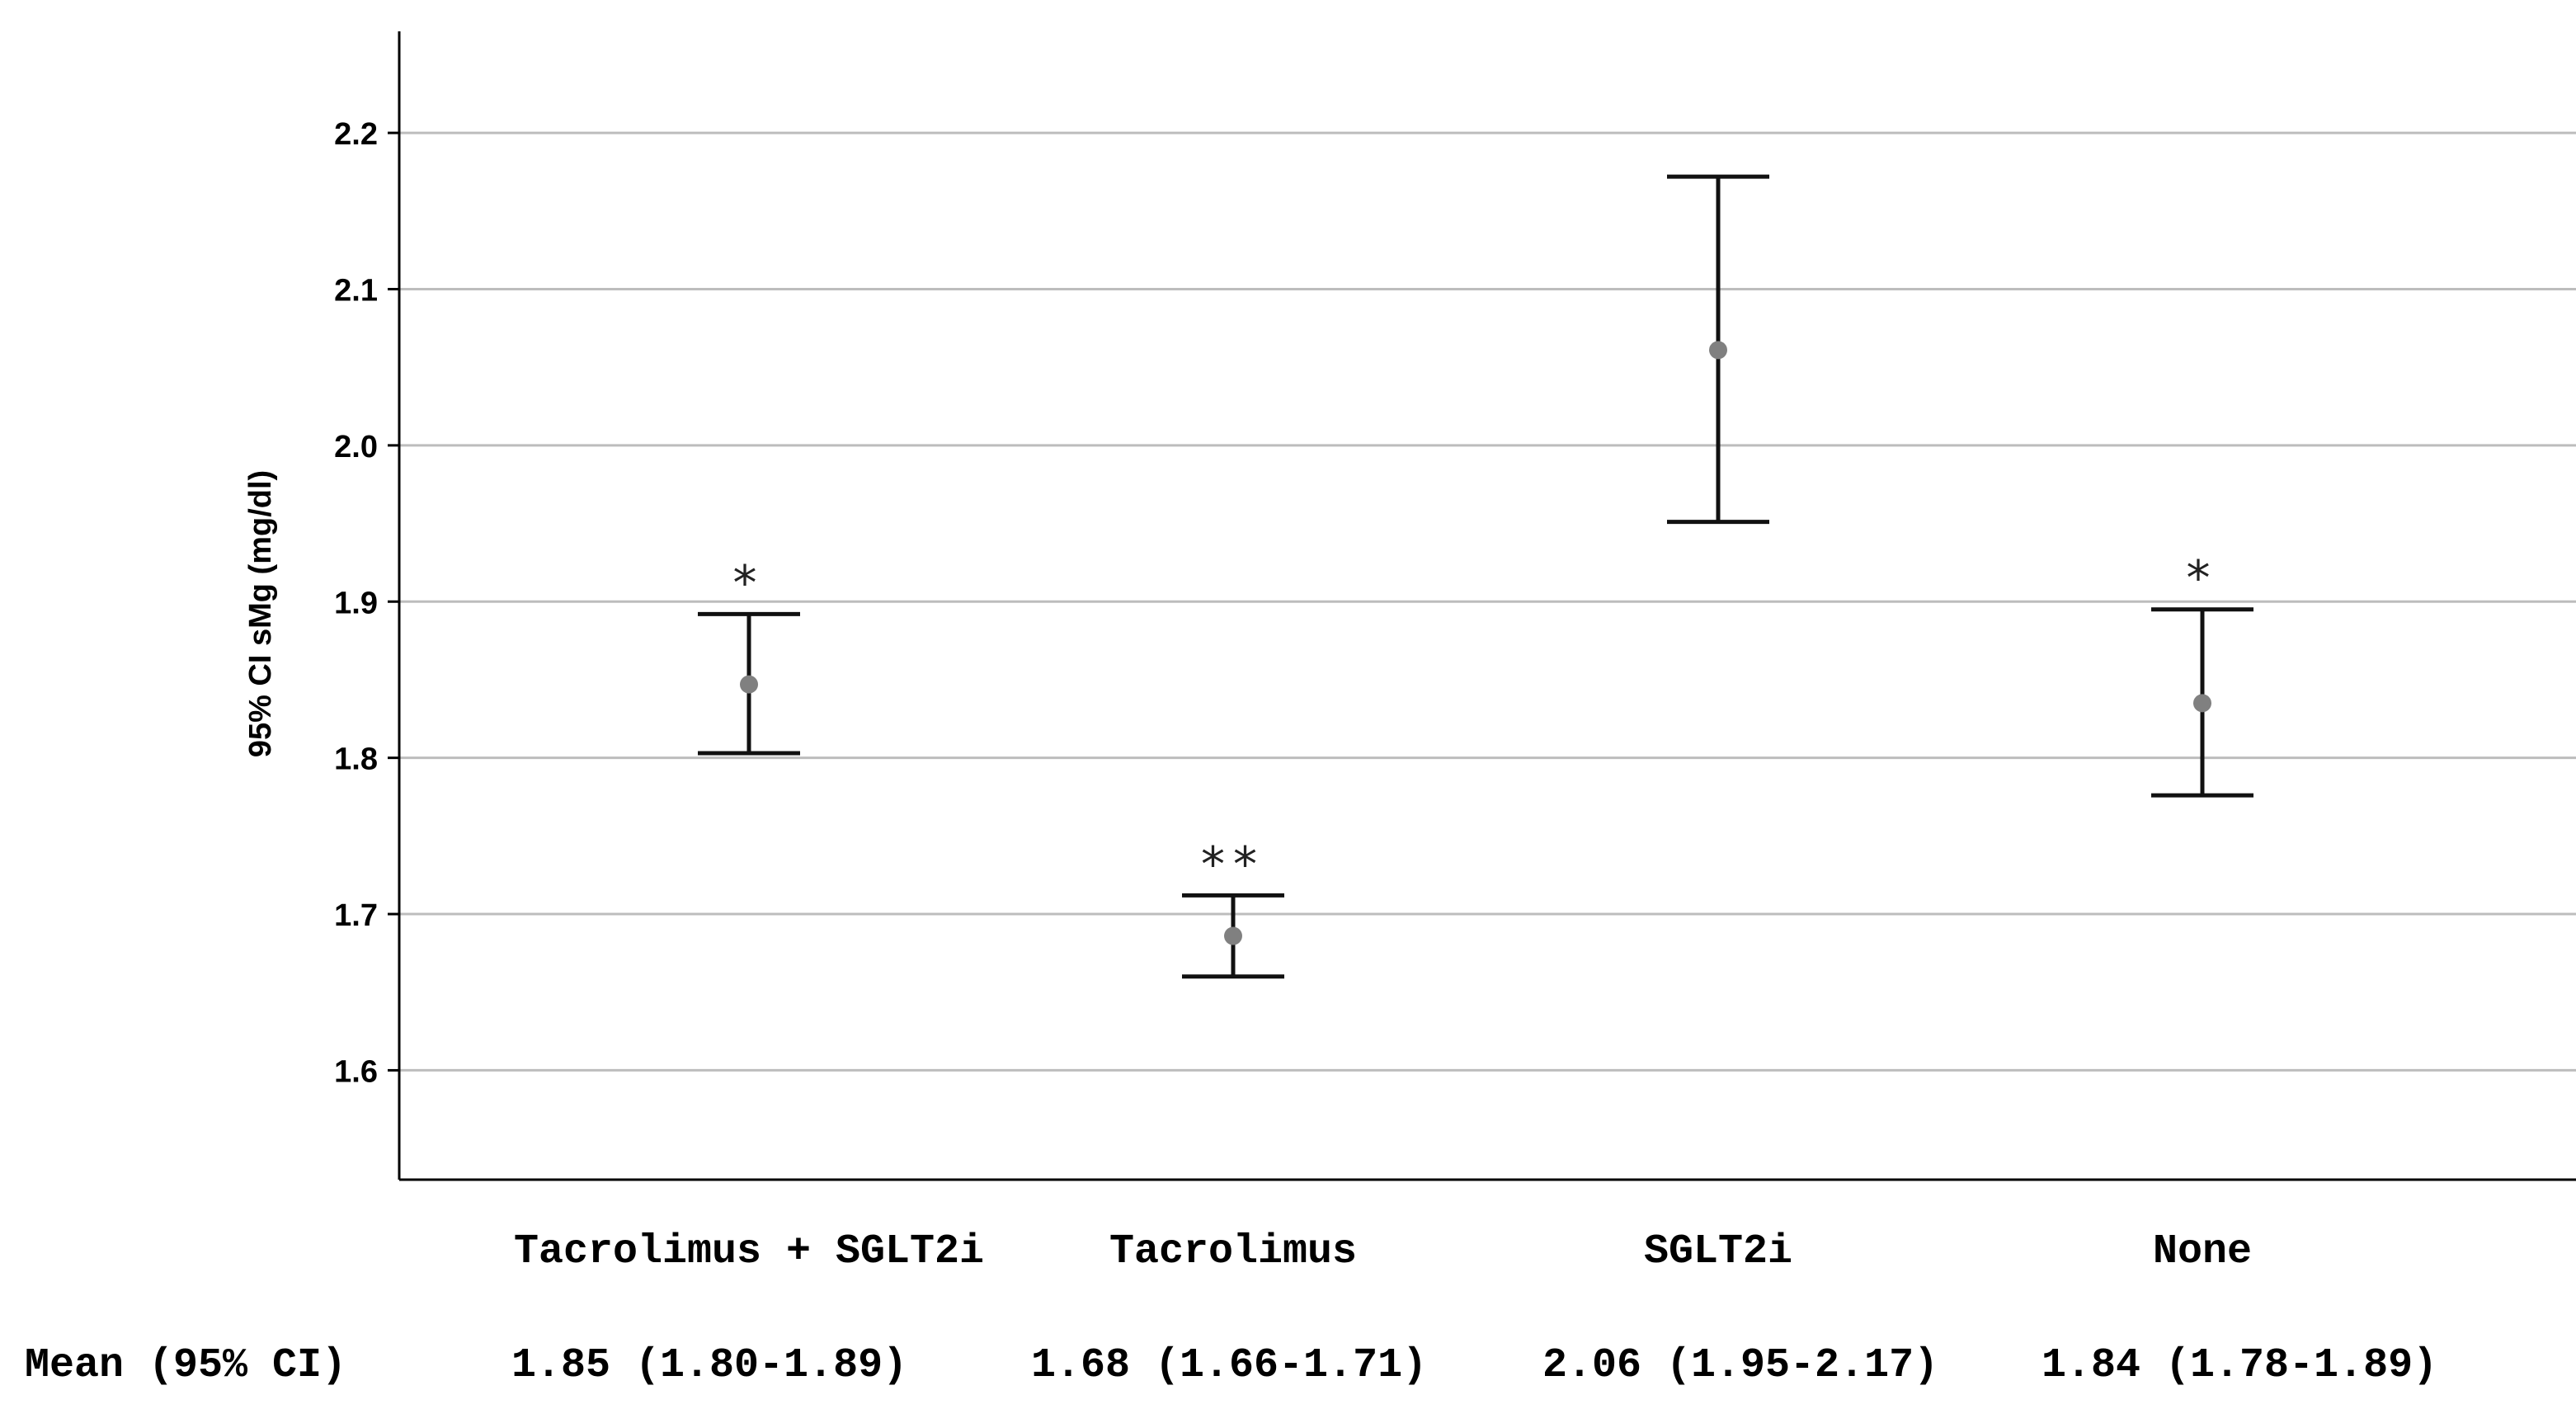  What do you see at coordinates (749, 1251) in the screenshot?
I see `category-label: Tacrolimus + SGLT2i` at bounding box center [749, 1251].